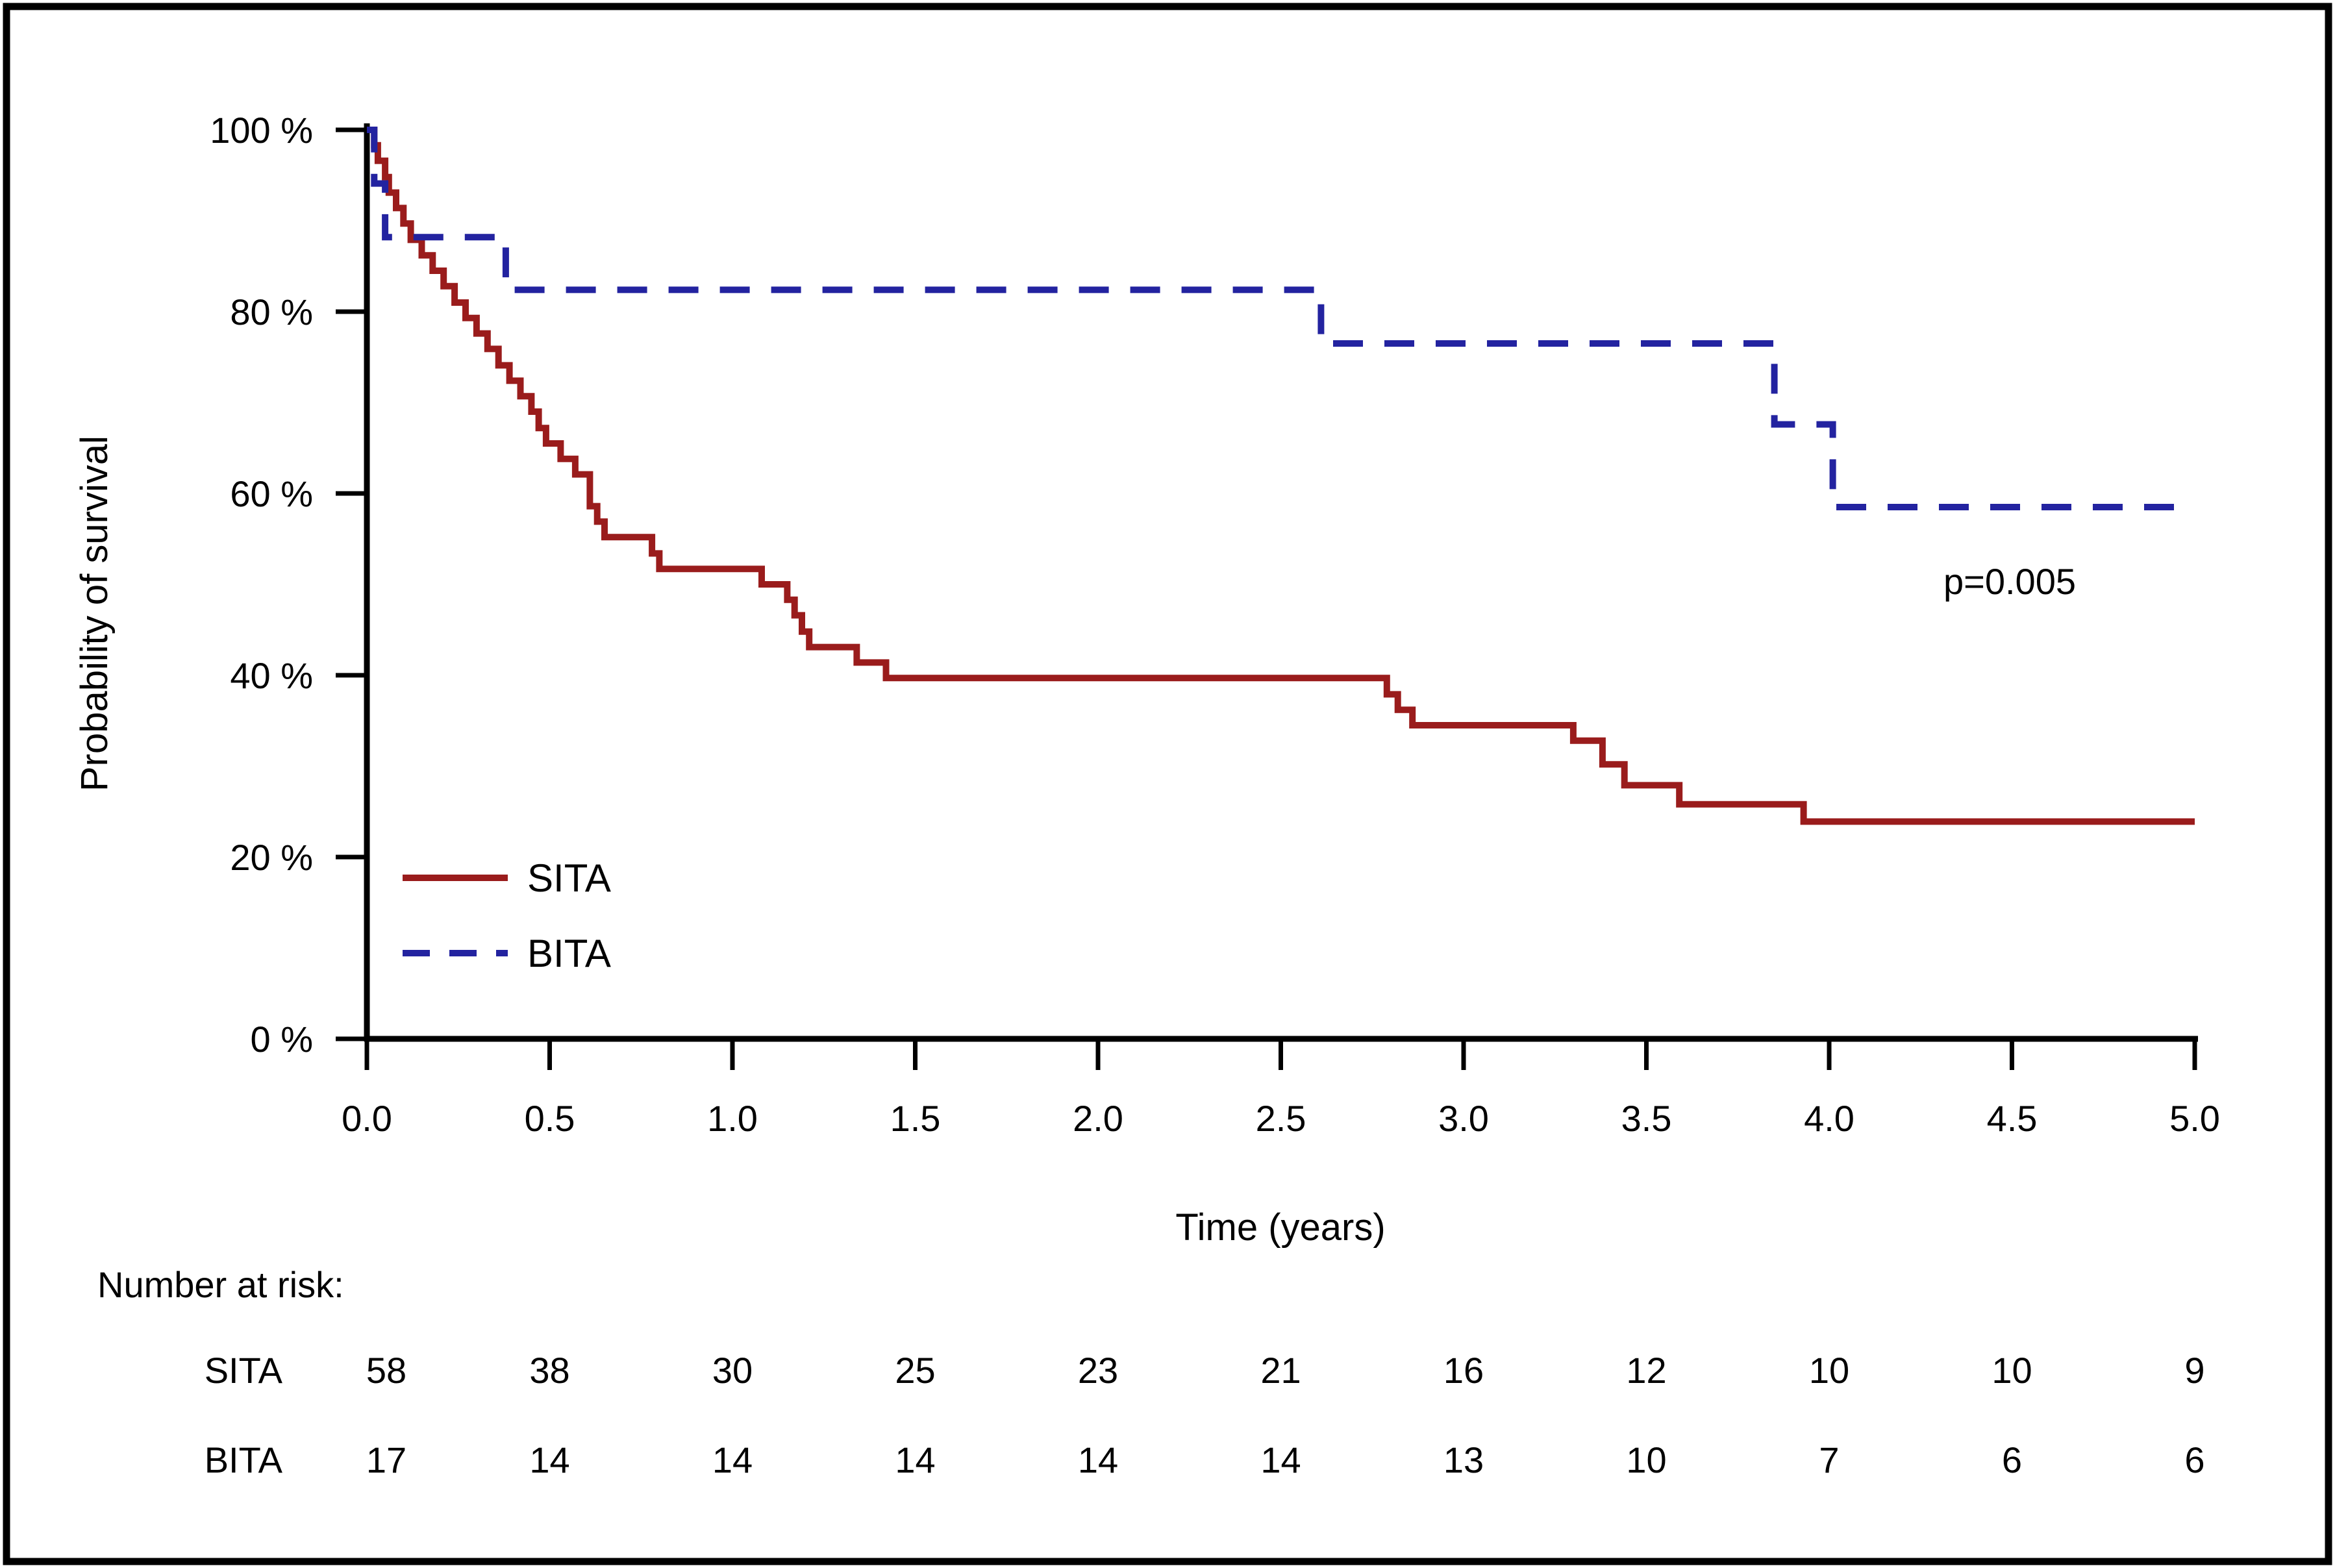 Image resolution: width=2335 pixels, height=1568 pixels. I want to click on y-tick-label: 100 %, so click(261, 130).